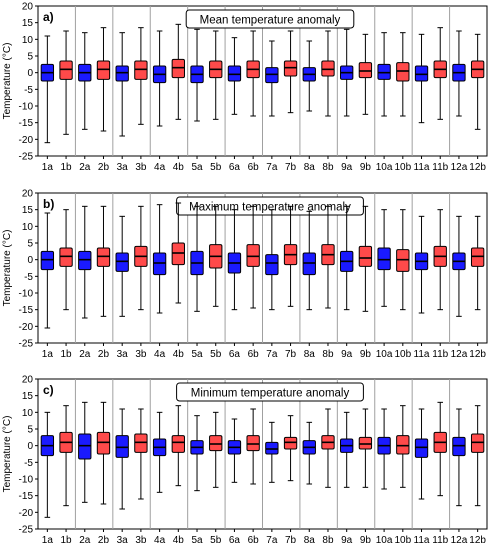 This screenshot has height=550, width=495. Describe the element at coordinates (26, 157) in the screenshot. I see `y-tick-label: -25` at that location.